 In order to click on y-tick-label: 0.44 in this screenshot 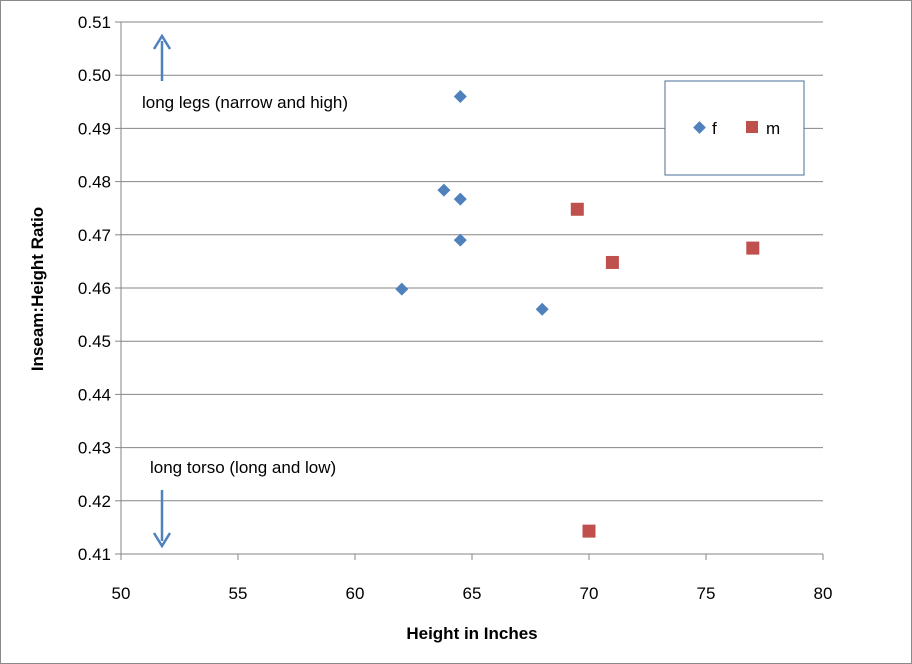, I will do `click(94, 394)`.